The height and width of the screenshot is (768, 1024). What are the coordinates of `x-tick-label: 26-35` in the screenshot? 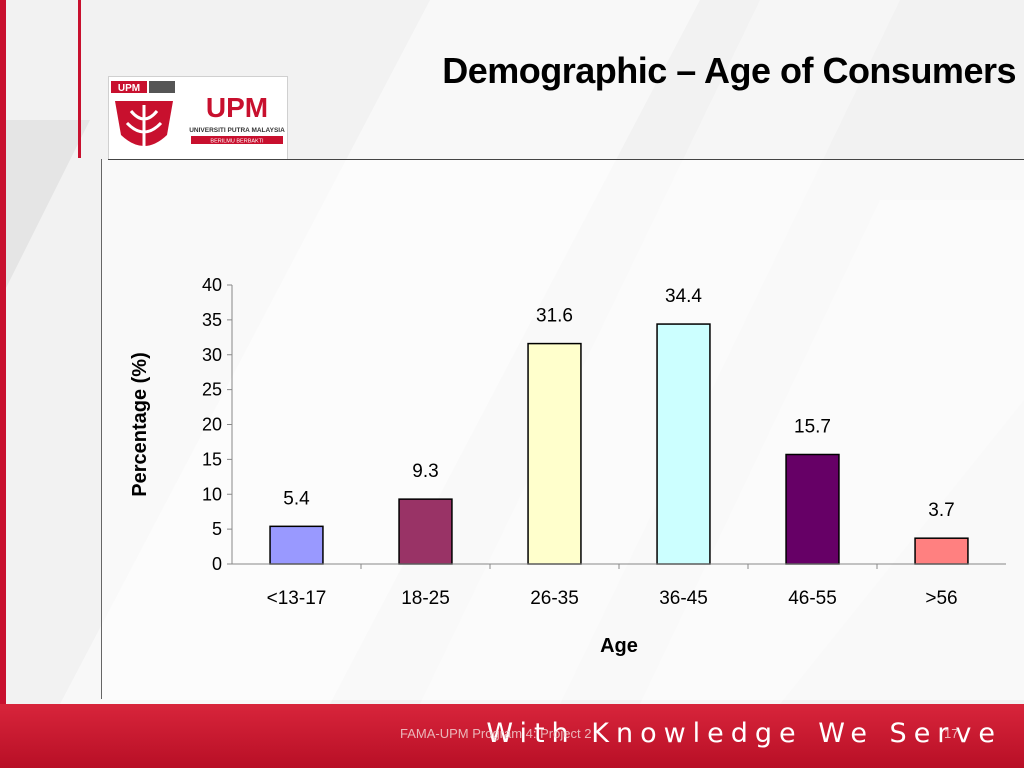 It's located at (554, 598).